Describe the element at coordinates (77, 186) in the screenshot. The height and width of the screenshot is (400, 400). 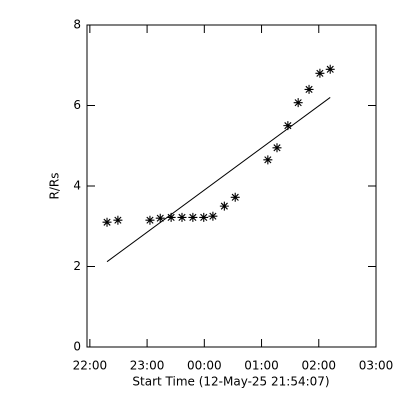
I see `y-tick-label: 4` at that location.